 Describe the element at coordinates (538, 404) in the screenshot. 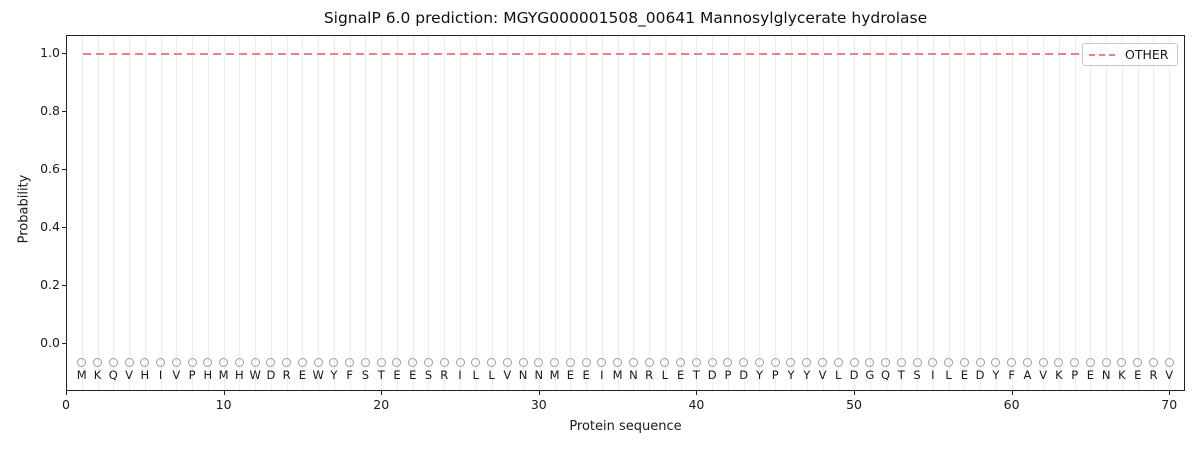

I see `x-tick-label: 30` at that location.